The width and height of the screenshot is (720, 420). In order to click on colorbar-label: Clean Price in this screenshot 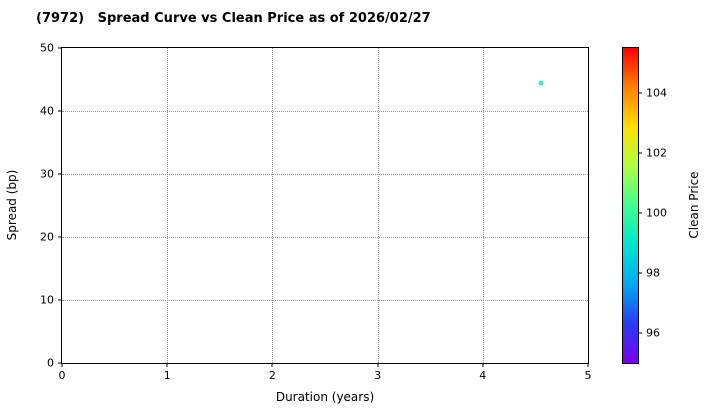, I will do `click(694, 205)`.